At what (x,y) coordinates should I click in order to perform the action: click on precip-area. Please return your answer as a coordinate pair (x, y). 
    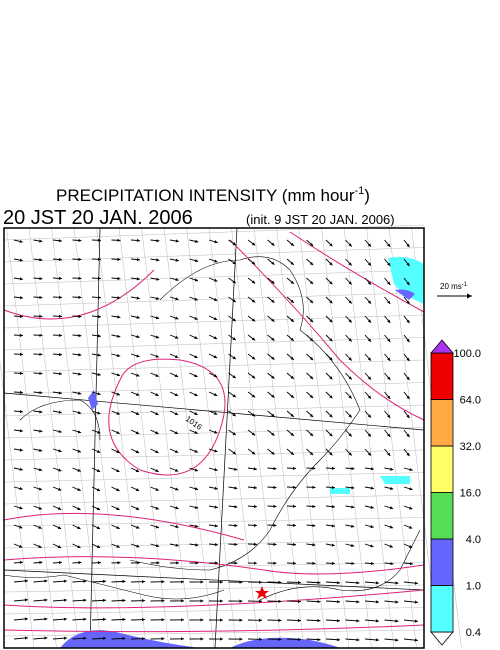
    Looking at the image, I should click on (395, 480).